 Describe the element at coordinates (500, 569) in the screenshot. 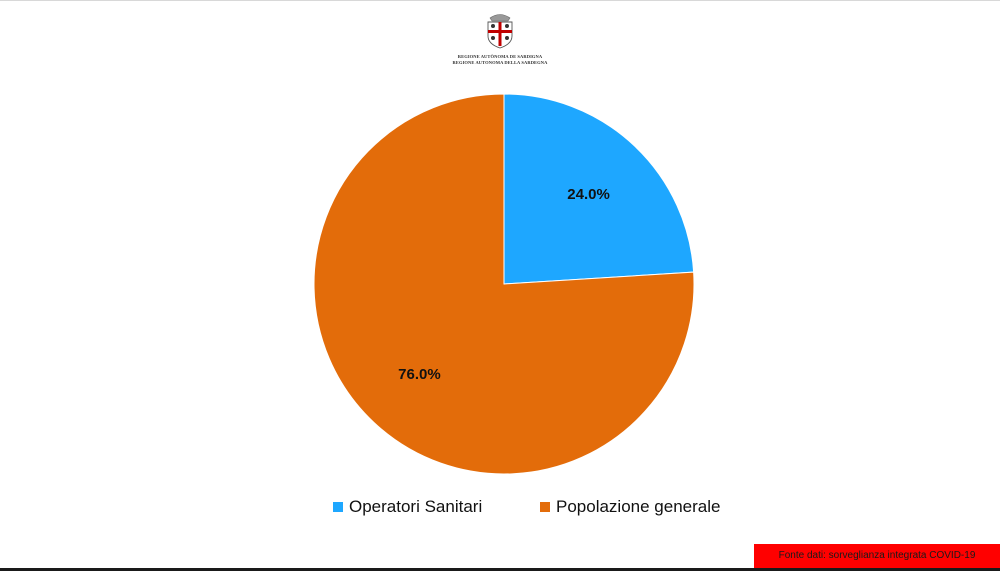

I see `bottom-border` at that location.